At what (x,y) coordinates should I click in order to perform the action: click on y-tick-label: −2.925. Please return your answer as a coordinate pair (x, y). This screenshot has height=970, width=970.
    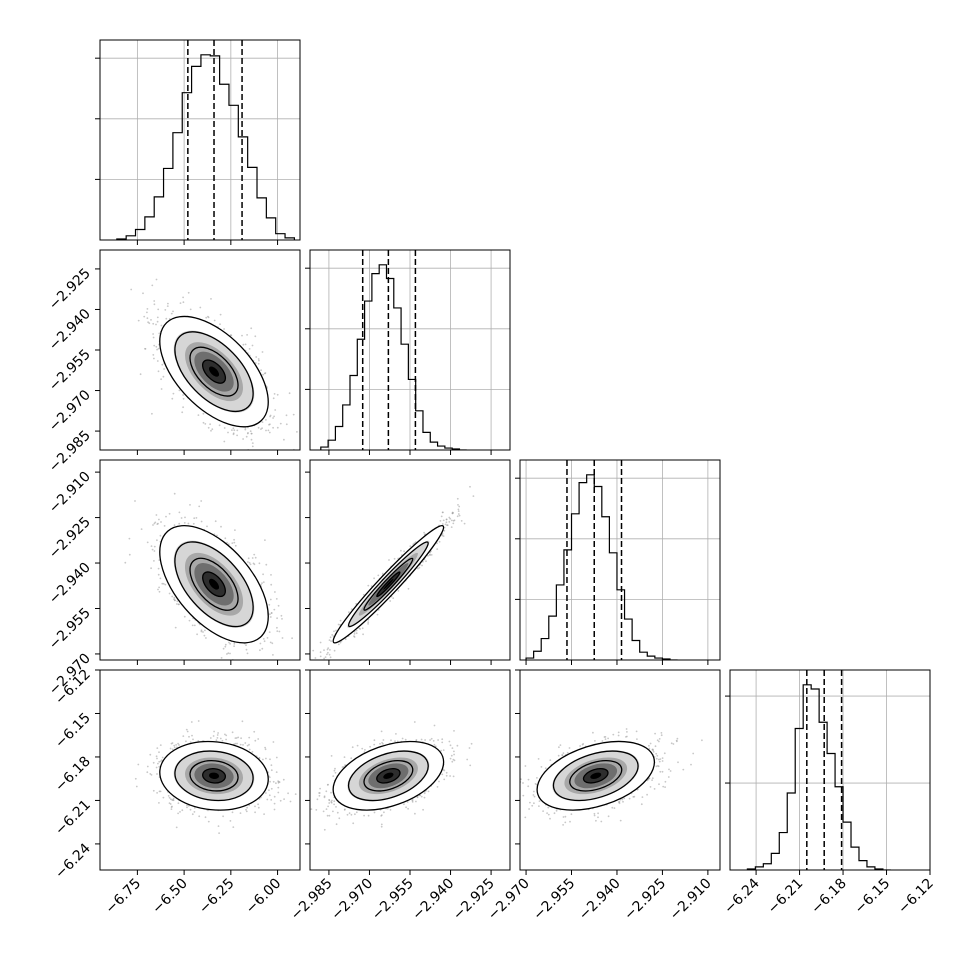
    Looking at the image, I should click on (70, 289).